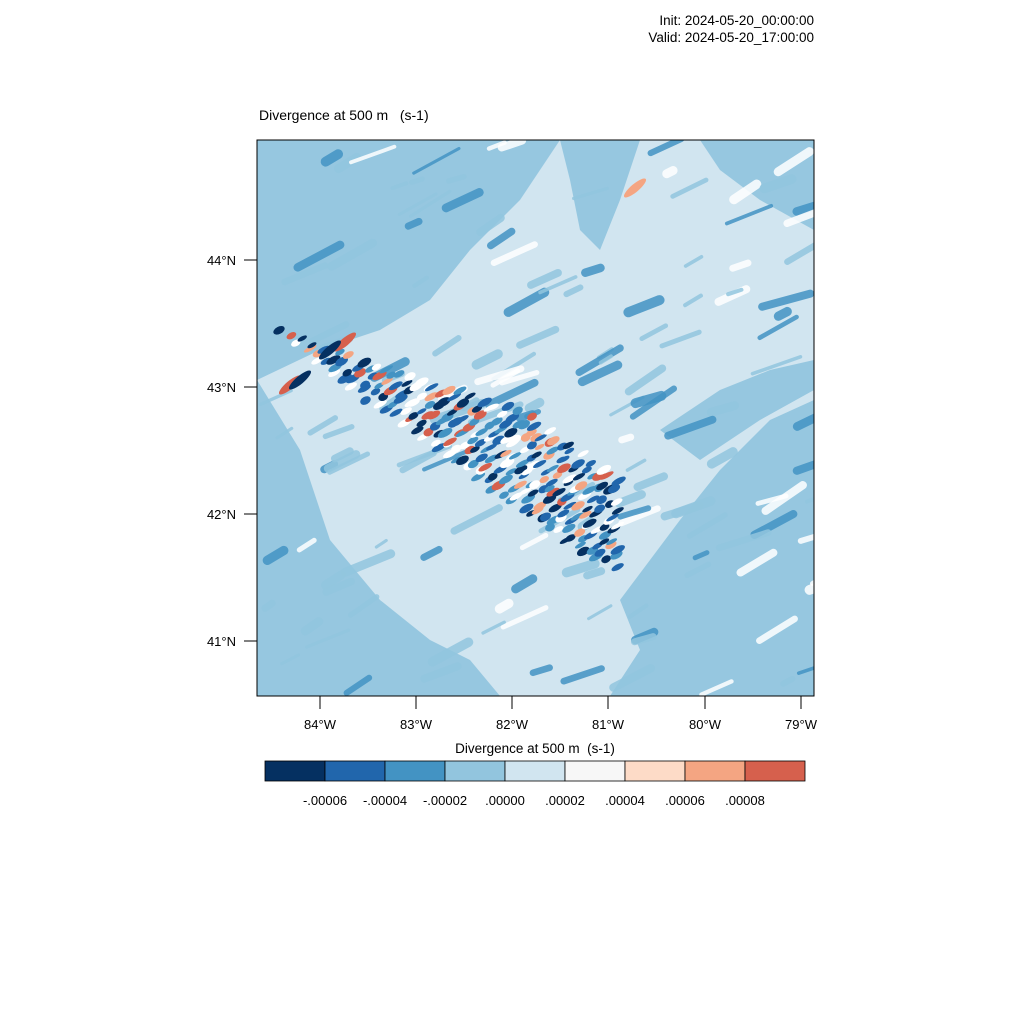  Describe the element at coordinates (505, 800) in the screenshot. I see `colorbar-label: .00000` at that location.